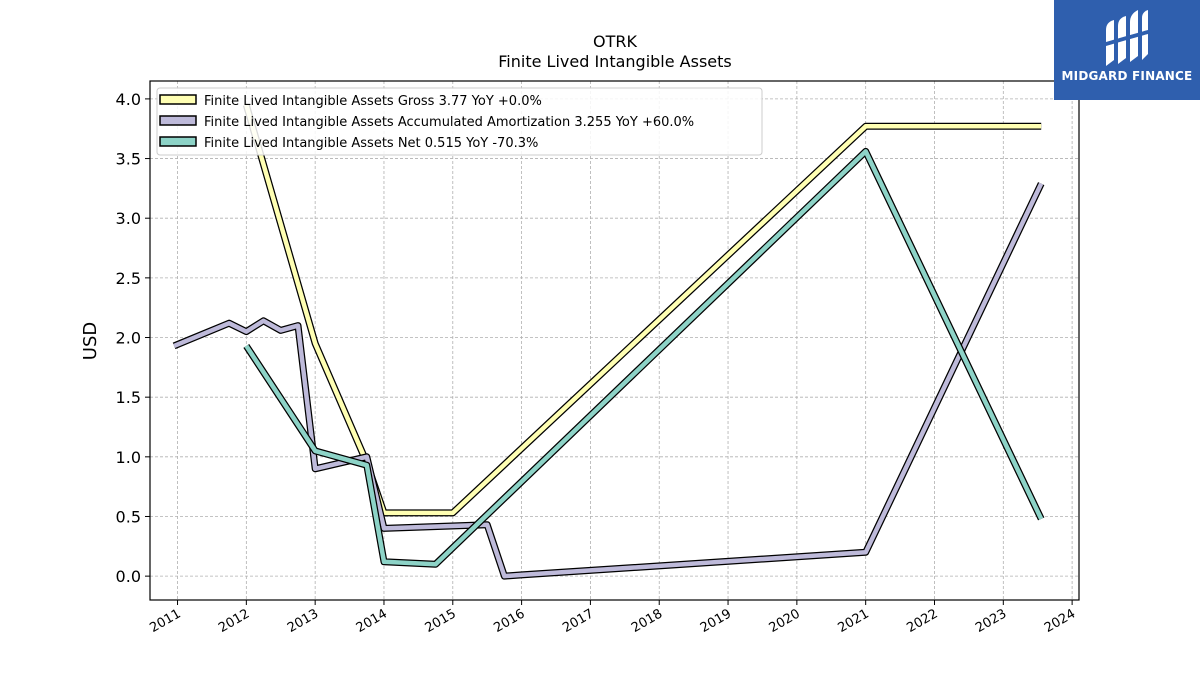 This screenshot has width=1200, height=675. I want to click on x-tick-label: 2020, so click(785, 621).